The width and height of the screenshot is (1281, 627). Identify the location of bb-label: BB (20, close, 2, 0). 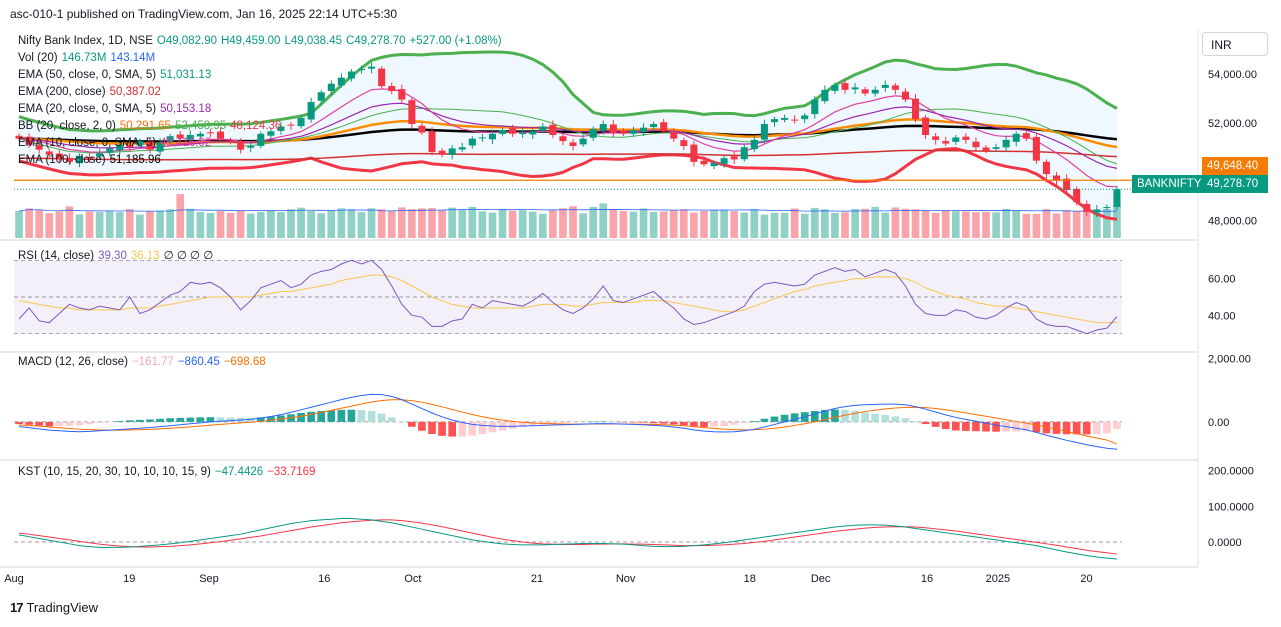
(67, 126).